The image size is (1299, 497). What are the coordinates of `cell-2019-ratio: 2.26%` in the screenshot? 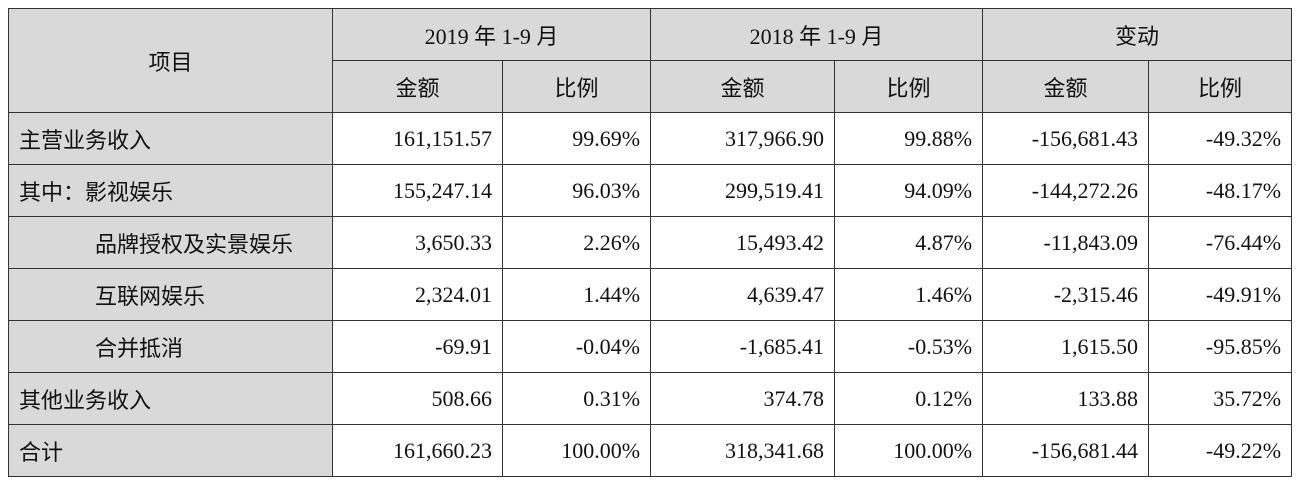 It's located at (576, 242).